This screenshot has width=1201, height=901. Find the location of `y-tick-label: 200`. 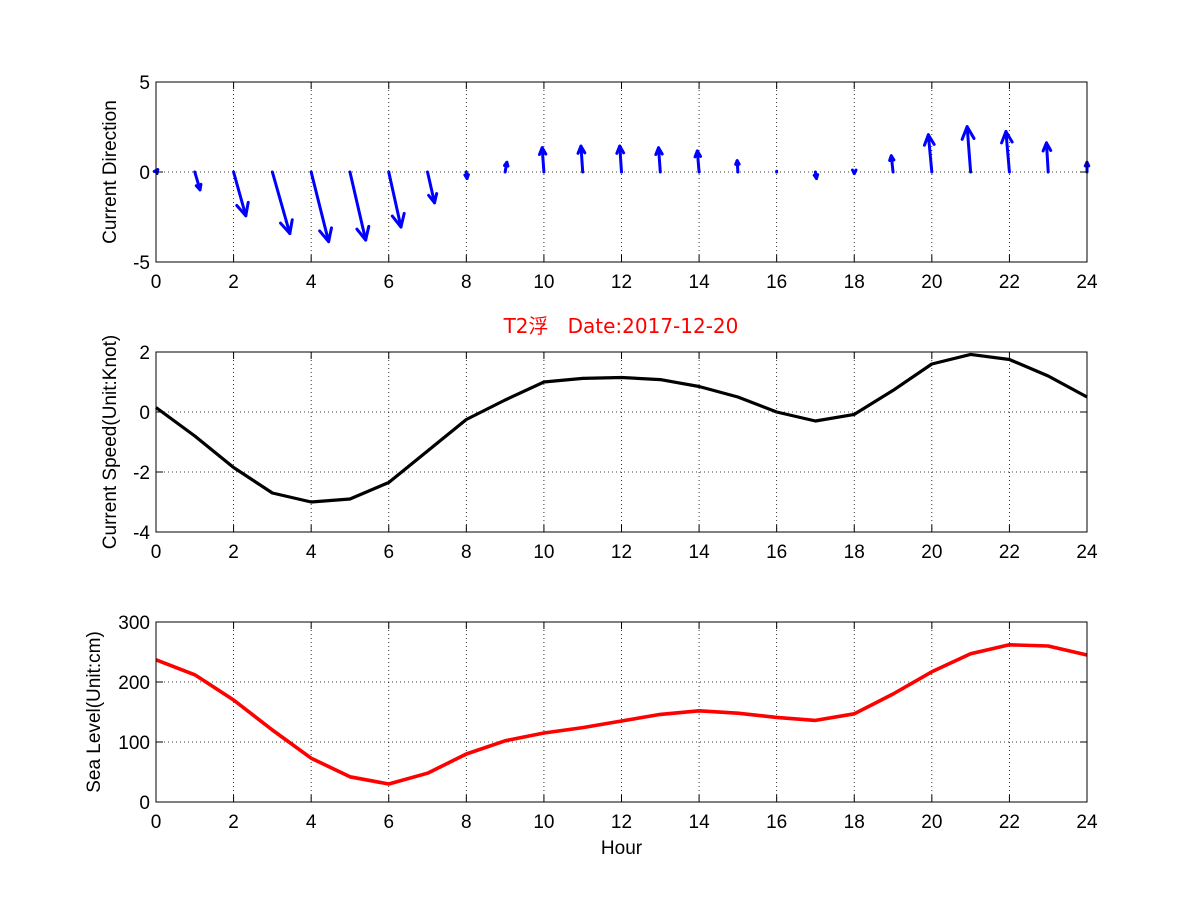

y-tick-label: 200 is located at coordinates (134, 683).